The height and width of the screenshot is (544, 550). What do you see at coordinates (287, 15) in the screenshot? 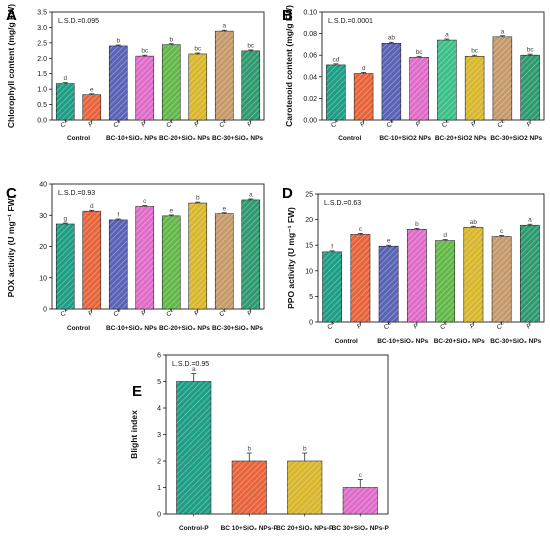
I see `panel-letter: B` at bounding box center [287, 15].